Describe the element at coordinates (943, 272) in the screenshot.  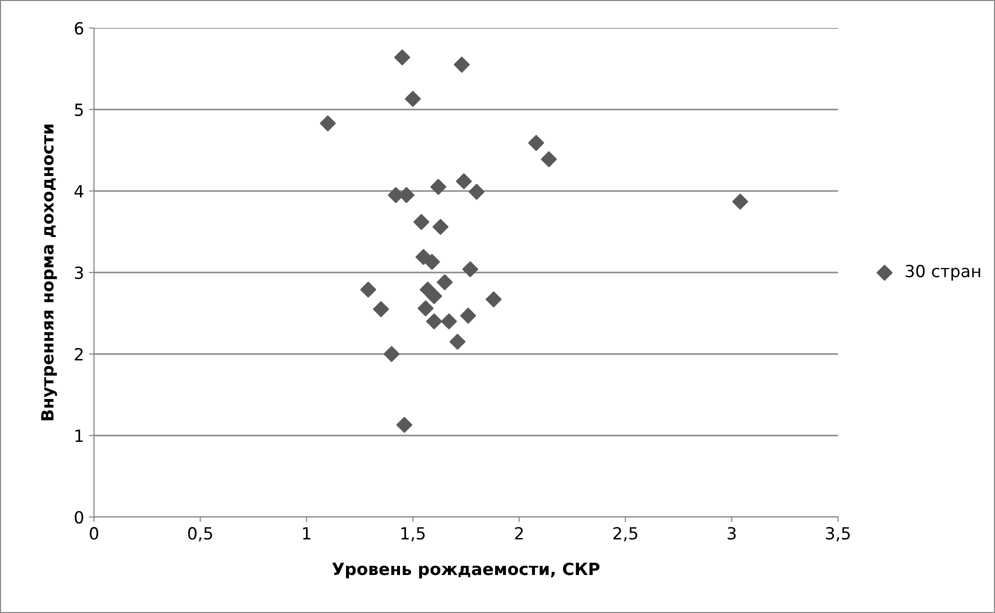
I see `legend-label: 30 стран` at that location.